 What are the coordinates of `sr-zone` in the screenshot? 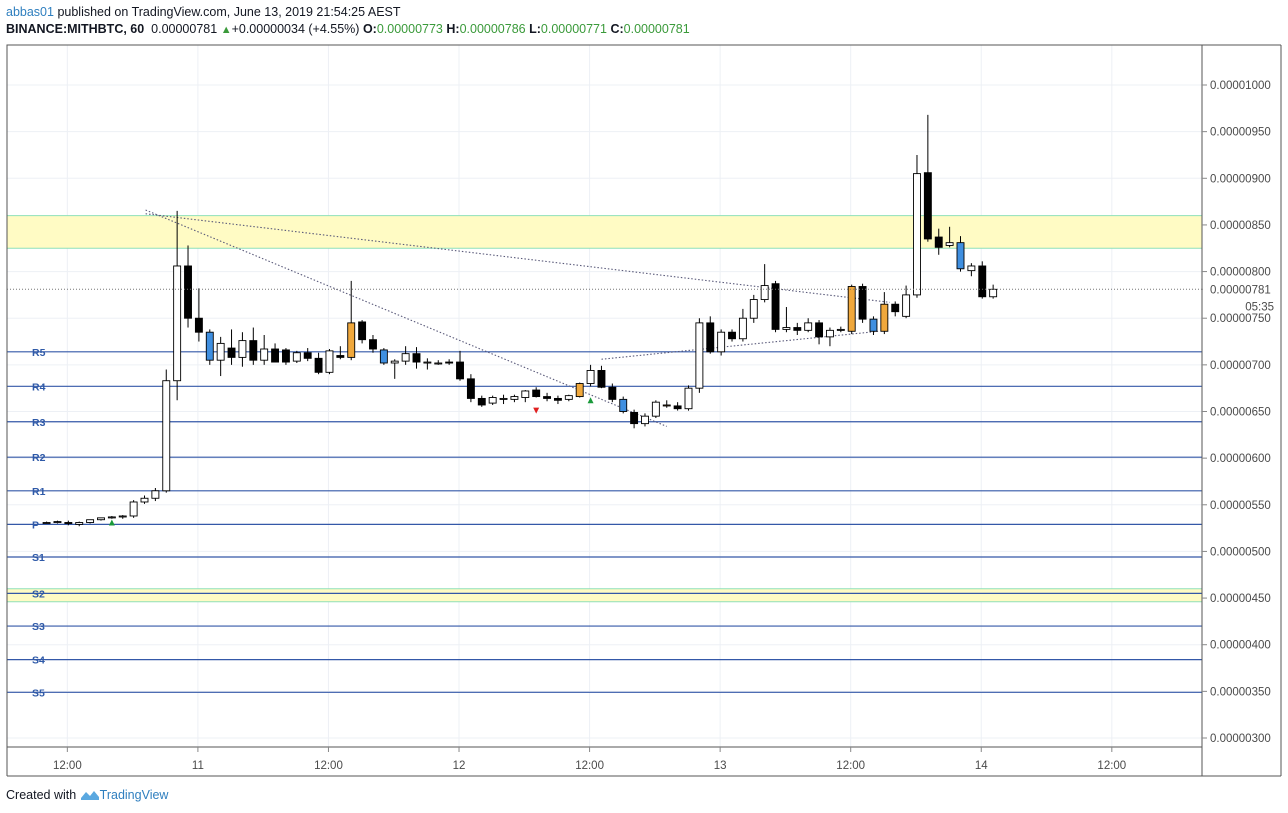 It's located at (604, 232).